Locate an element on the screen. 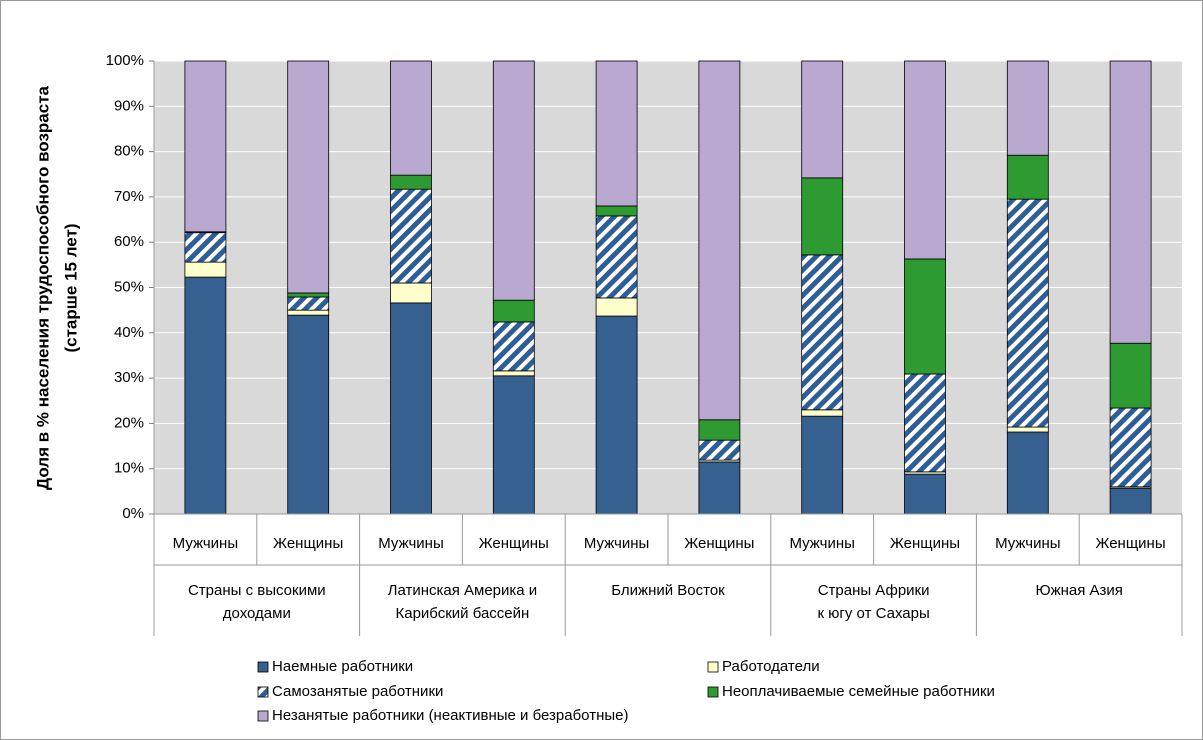 Image resolution: width=1203 pixels, height=740 pixels. y-tick-label: 70% is located at coordinates (129, 196).